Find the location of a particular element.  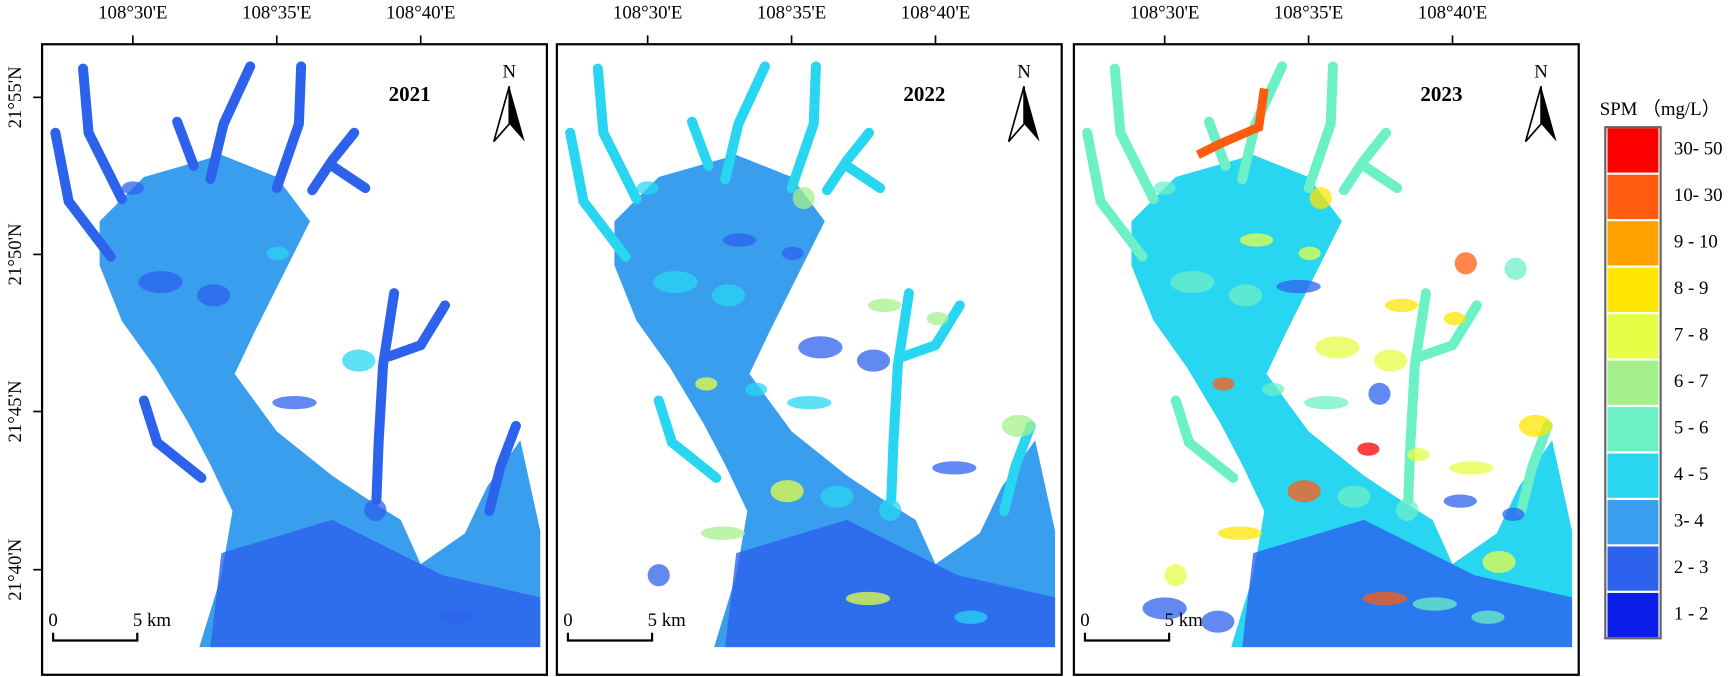

lon-label: 108°40'E is located at coordinates (420, 13).